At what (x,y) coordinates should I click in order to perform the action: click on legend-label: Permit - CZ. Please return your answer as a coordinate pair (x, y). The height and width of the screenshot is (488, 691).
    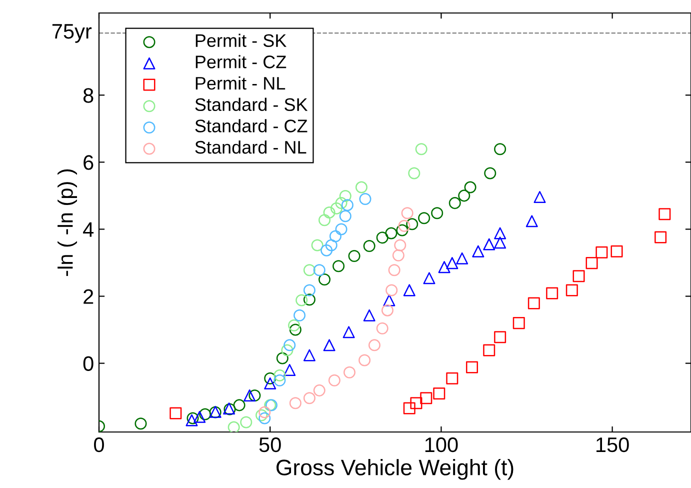
    Looking at the image, I should click on (241, 61).